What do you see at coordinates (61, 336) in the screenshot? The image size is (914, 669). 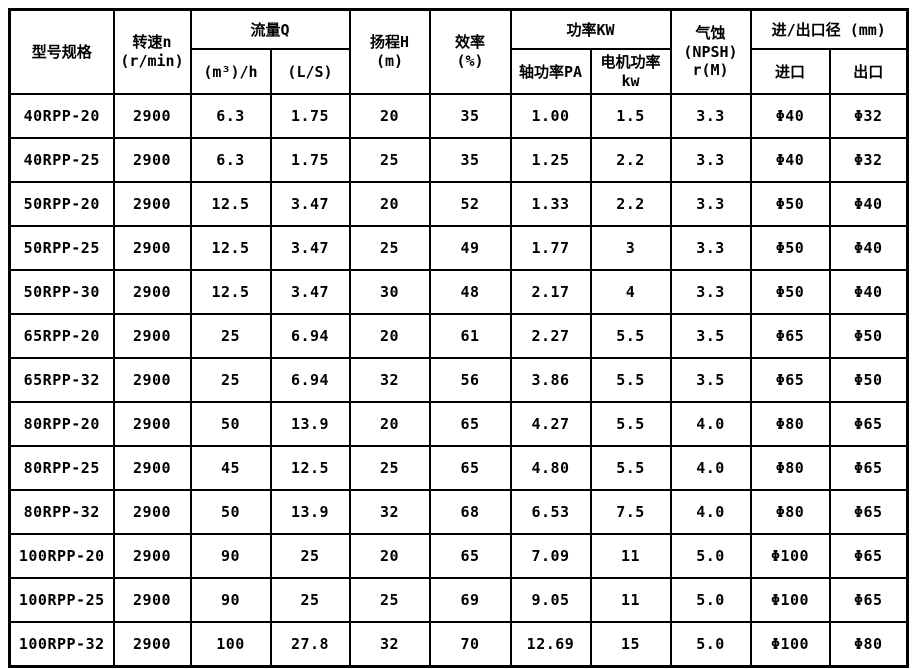 I see `cell-model: 65RPP-20` at bounding box center [61, 336].